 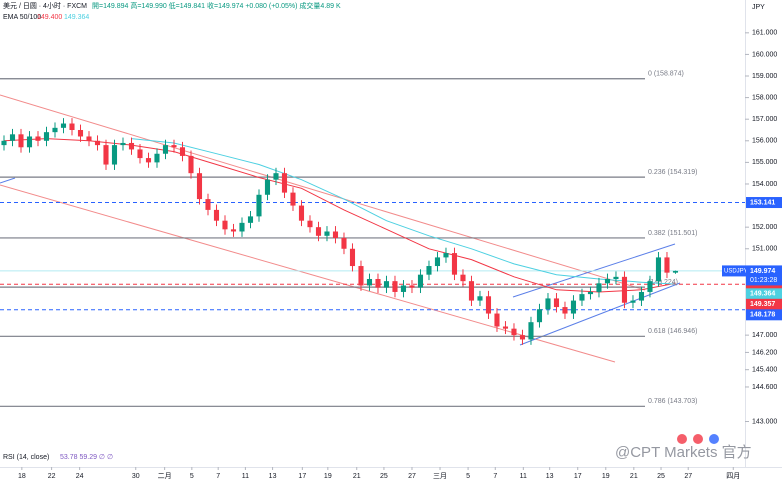 What do you see at coordinates (8, 180) in the screenshot?
I see `trend-segment` at bounding box center [8, 180].